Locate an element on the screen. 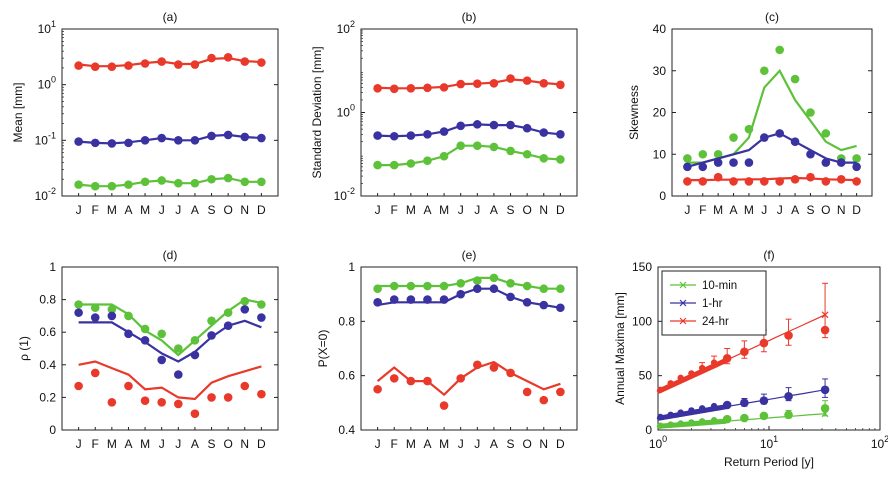  x-tick-label-e: D is located at coordinates (560, 444).